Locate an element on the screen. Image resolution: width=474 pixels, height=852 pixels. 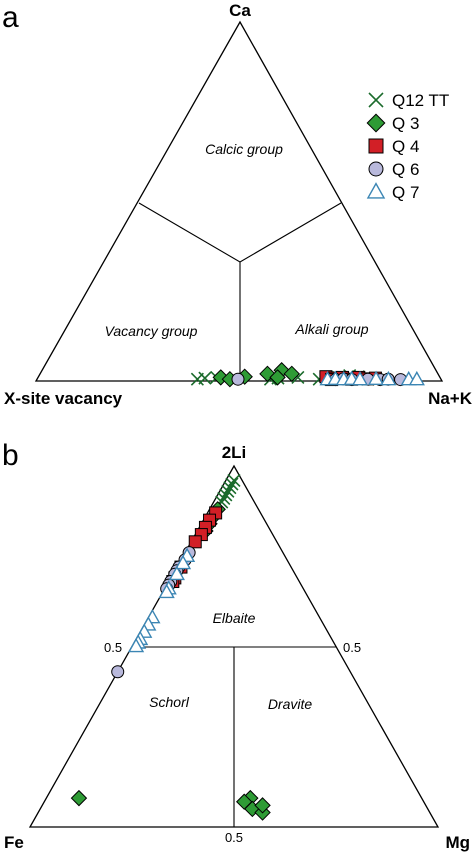
panel-a-data-points is located at coordinates (307, 375).